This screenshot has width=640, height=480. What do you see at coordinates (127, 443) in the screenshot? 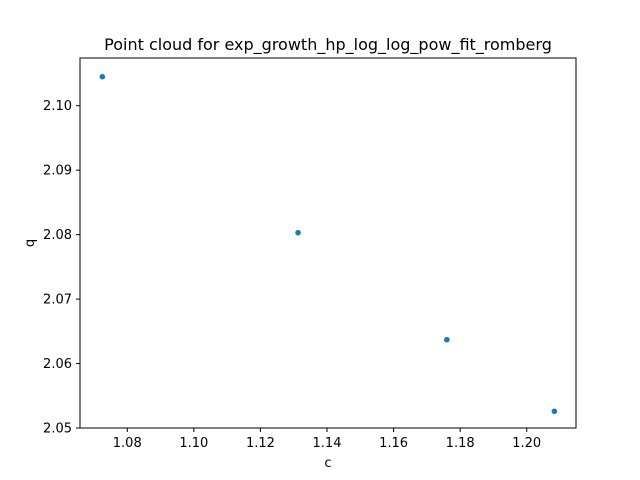
I see `x-tick-label: 1.08` at bounding box center [127, 443].